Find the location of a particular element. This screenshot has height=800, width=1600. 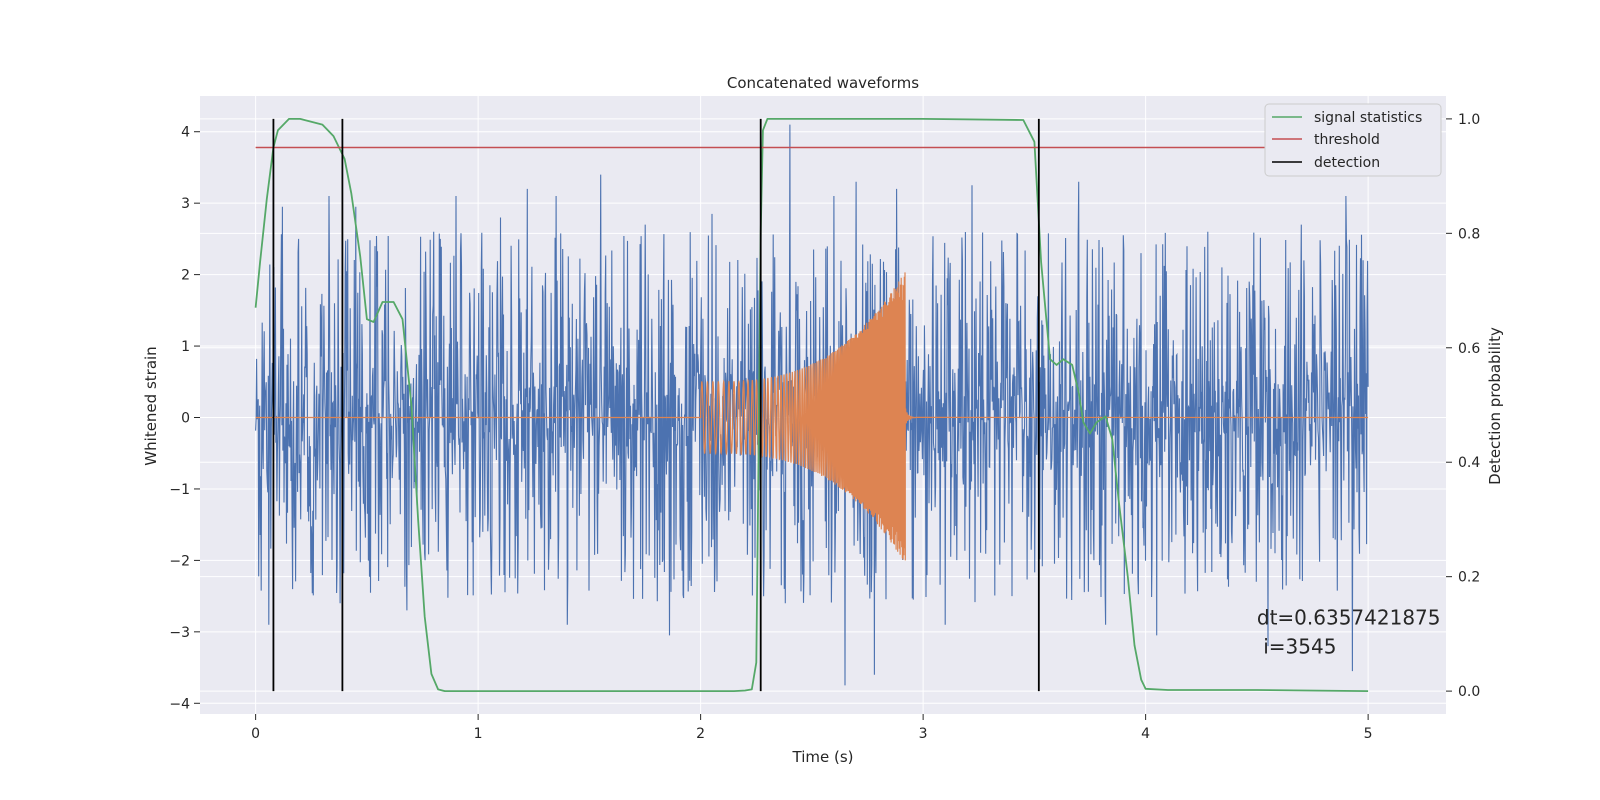

y-tick-label-7: −3 is located at coordinates (179, 633).